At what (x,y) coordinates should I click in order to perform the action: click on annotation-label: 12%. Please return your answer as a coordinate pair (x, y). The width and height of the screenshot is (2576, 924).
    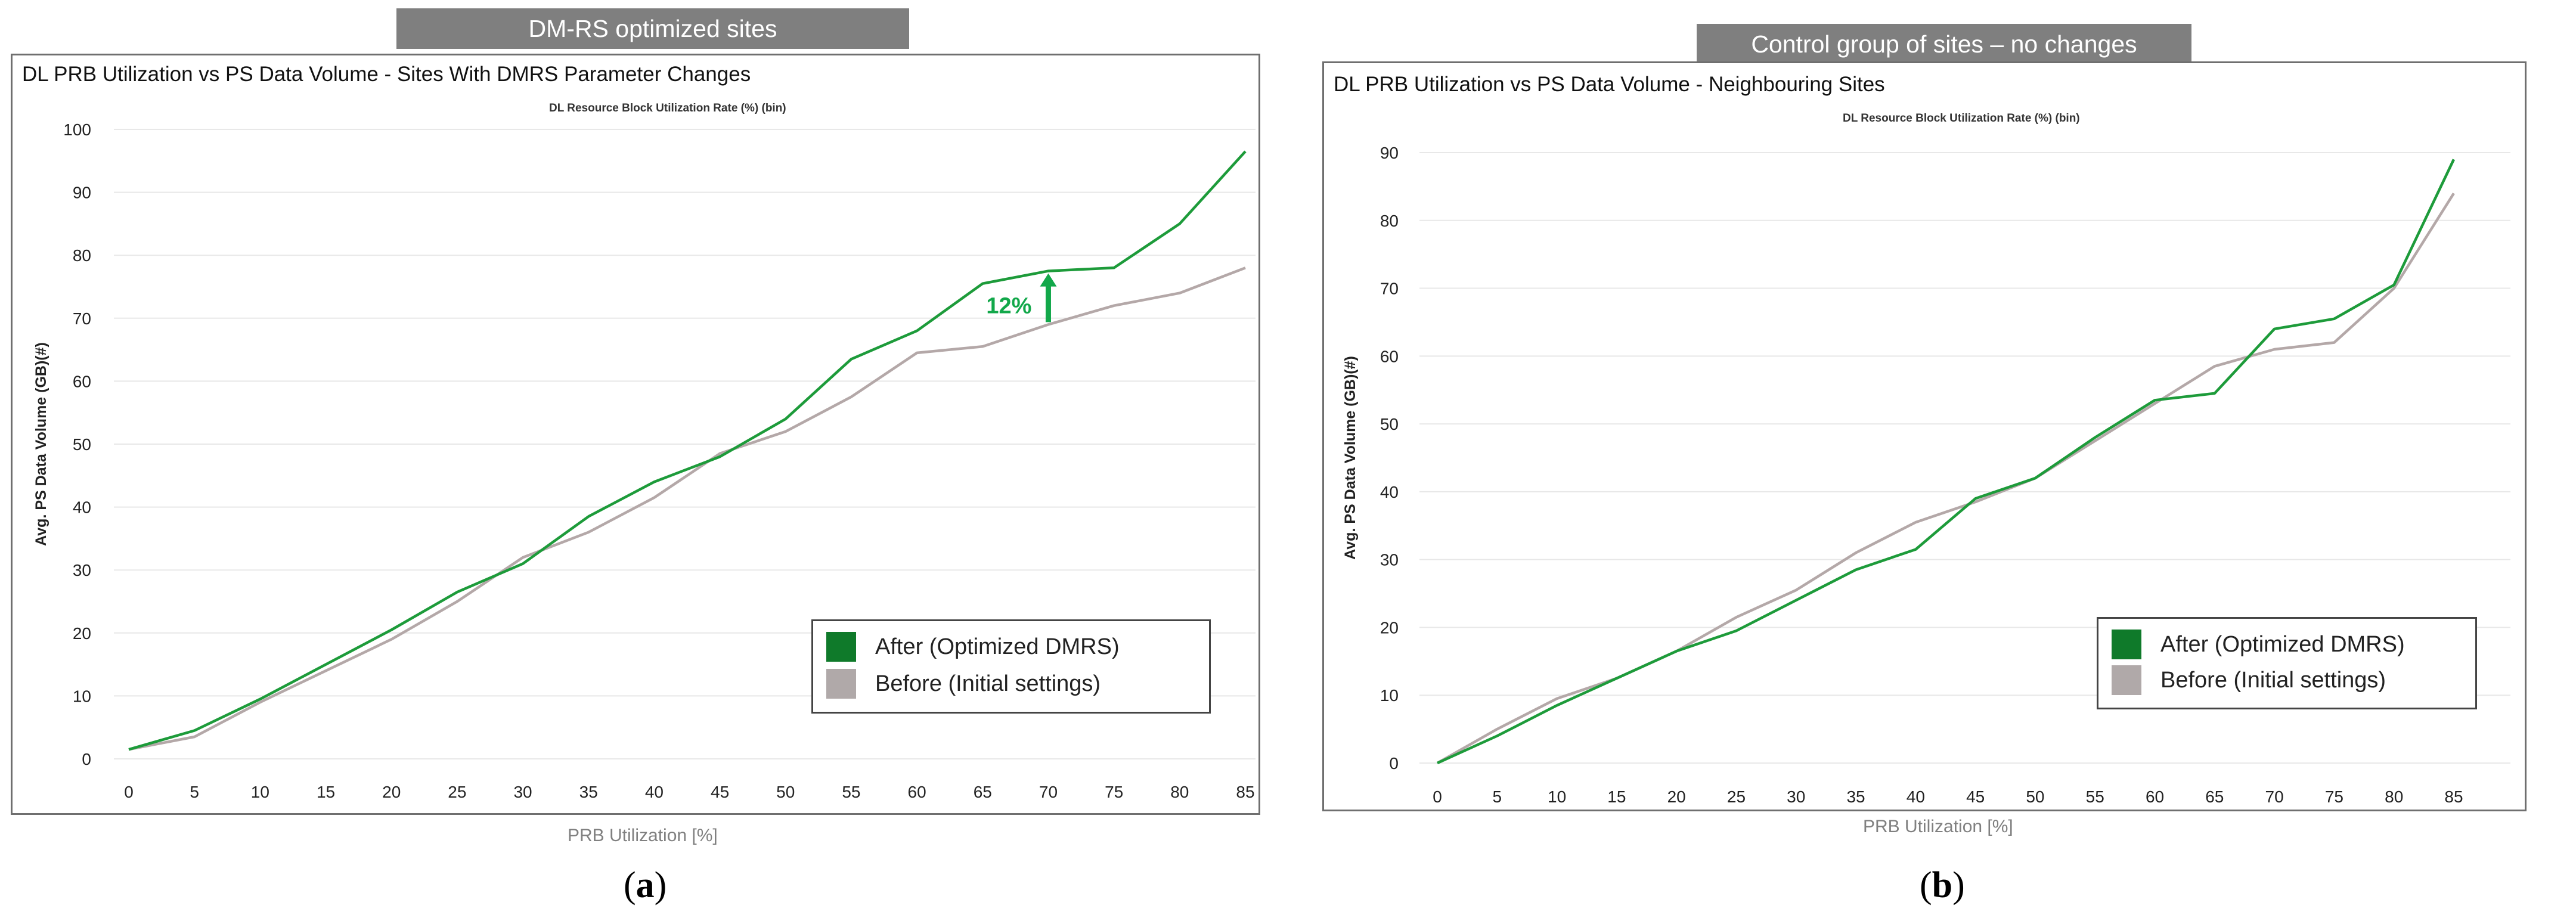
    Looking at the image, I should click on (1008, 305).